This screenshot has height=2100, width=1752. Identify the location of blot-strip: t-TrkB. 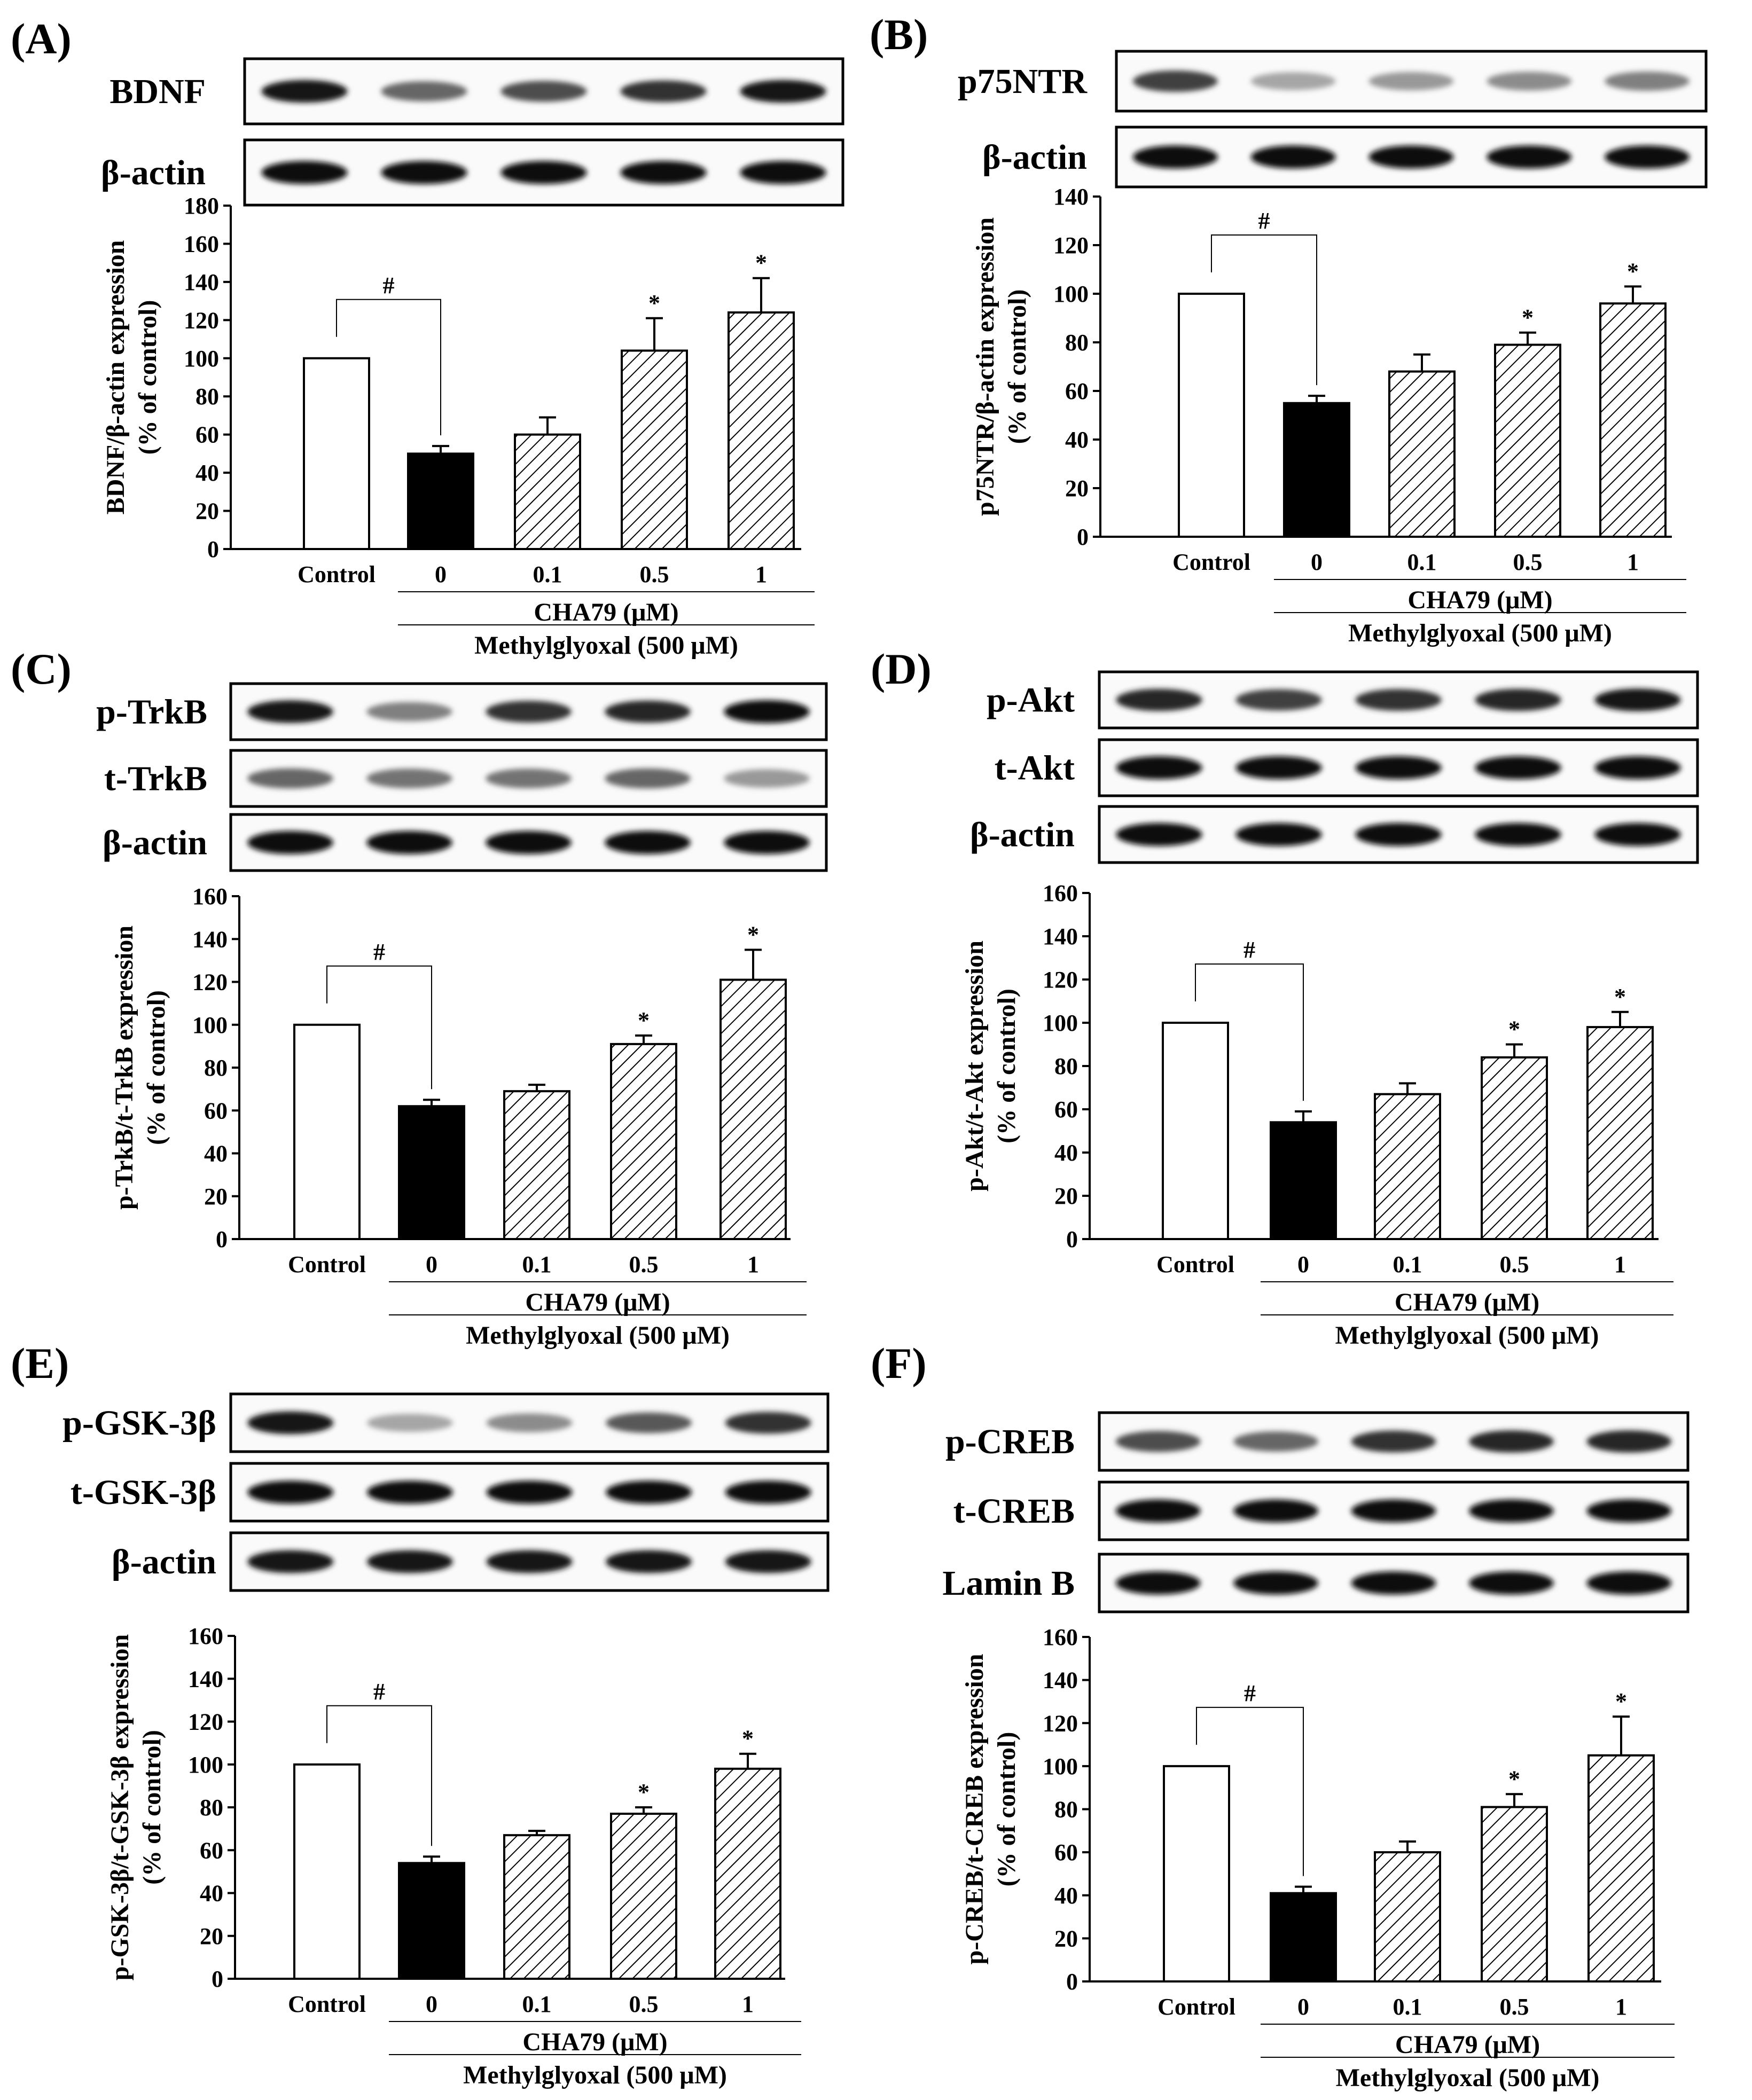
(466, 778).